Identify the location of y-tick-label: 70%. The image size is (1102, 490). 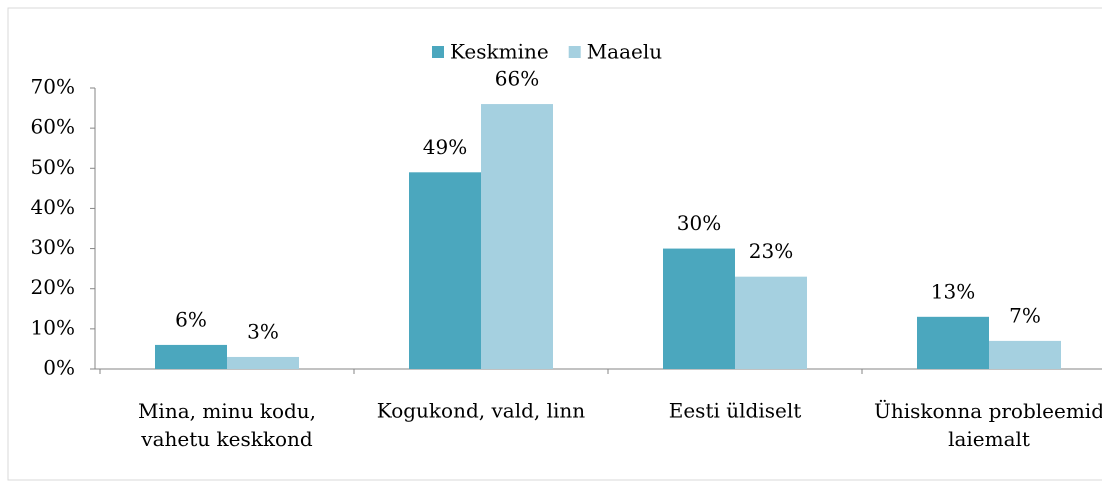
(53, 87).